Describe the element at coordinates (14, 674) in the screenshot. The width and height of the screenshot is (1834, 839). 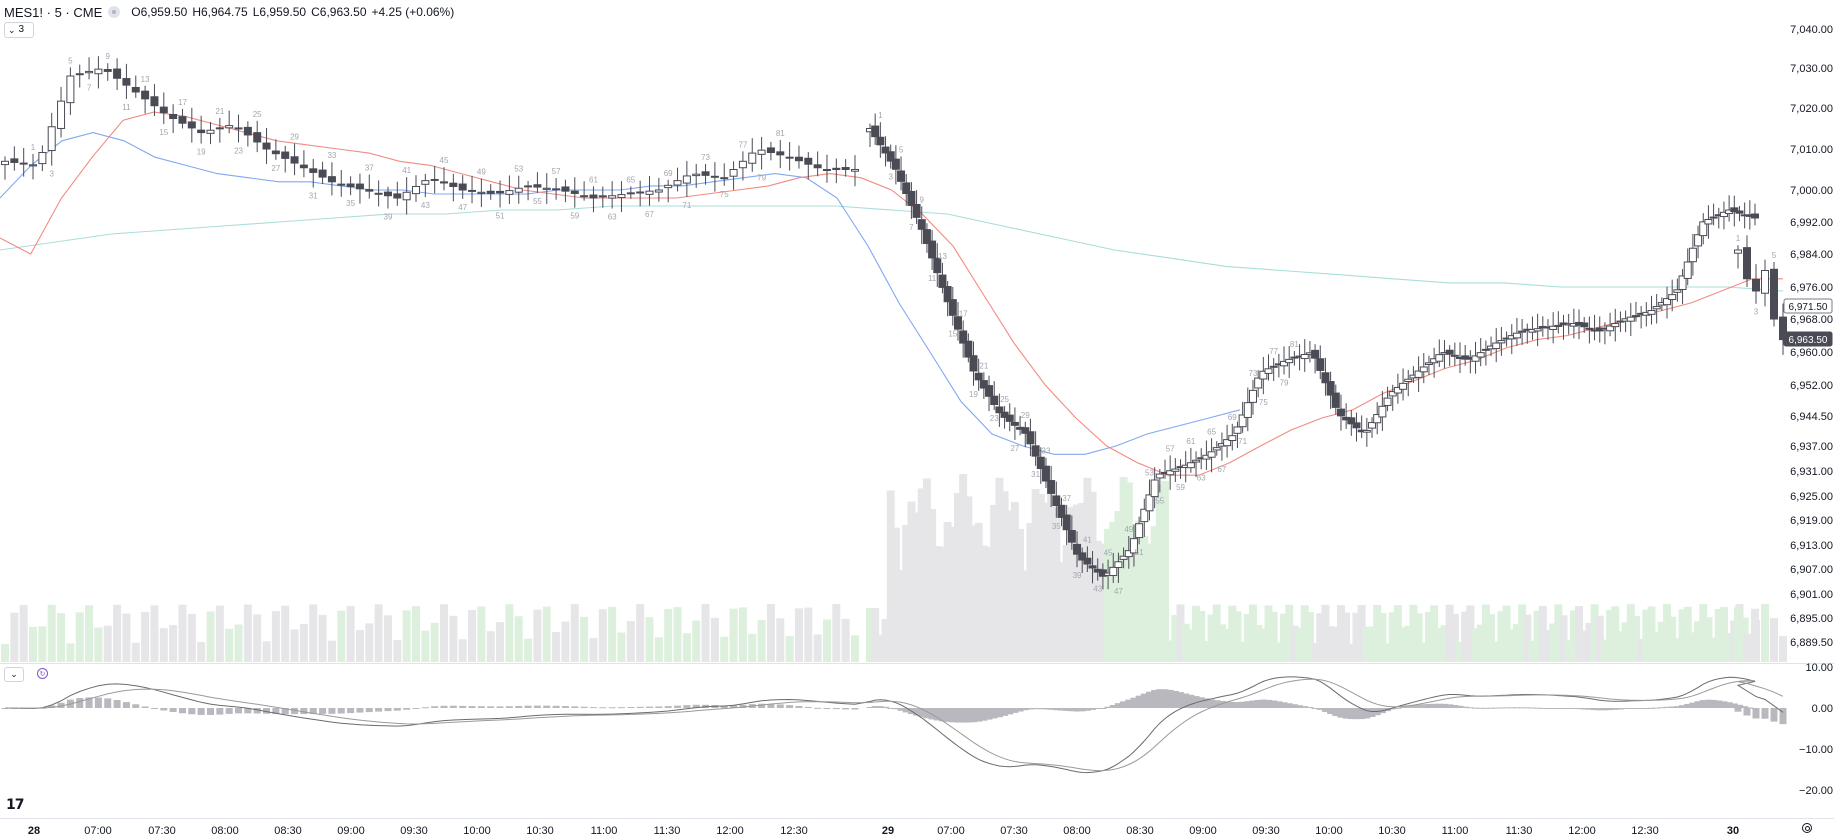
I see `macd-pane-collapse-button: ⌄` at that location.